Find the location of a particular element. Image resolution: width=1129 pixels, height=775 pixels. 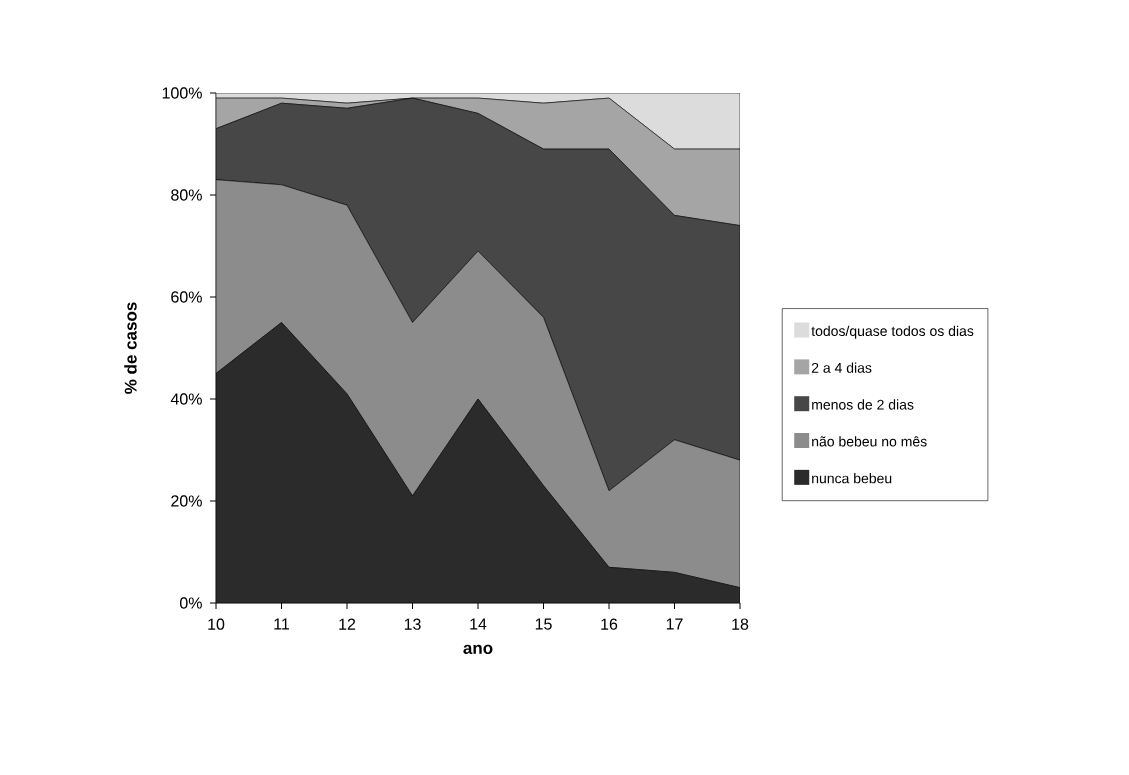

y-axis-title: % de casos is located at coordinates (130, 348).